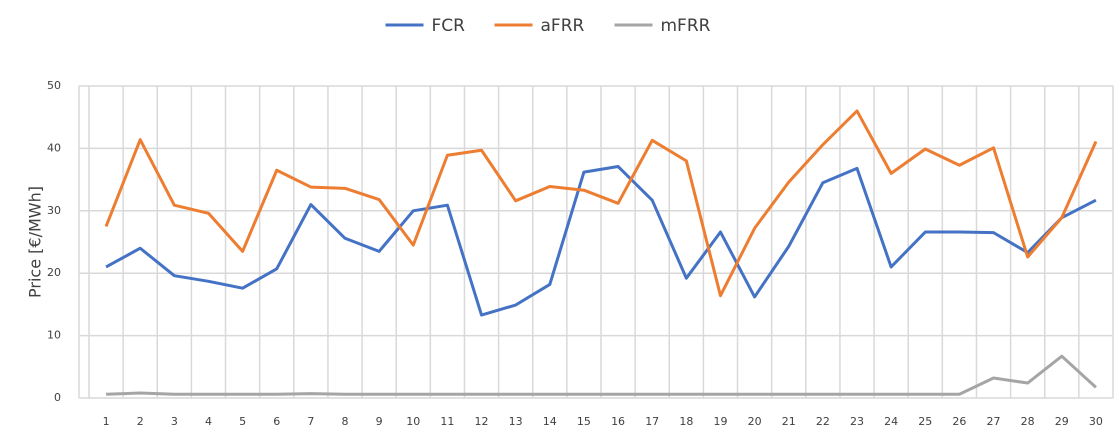 This screenshot has width=1120, height=436. What do you see at coordinates (54, 85) in the screenshot?
I see `y-tick-label: 50` at bounding box center [54, 85].